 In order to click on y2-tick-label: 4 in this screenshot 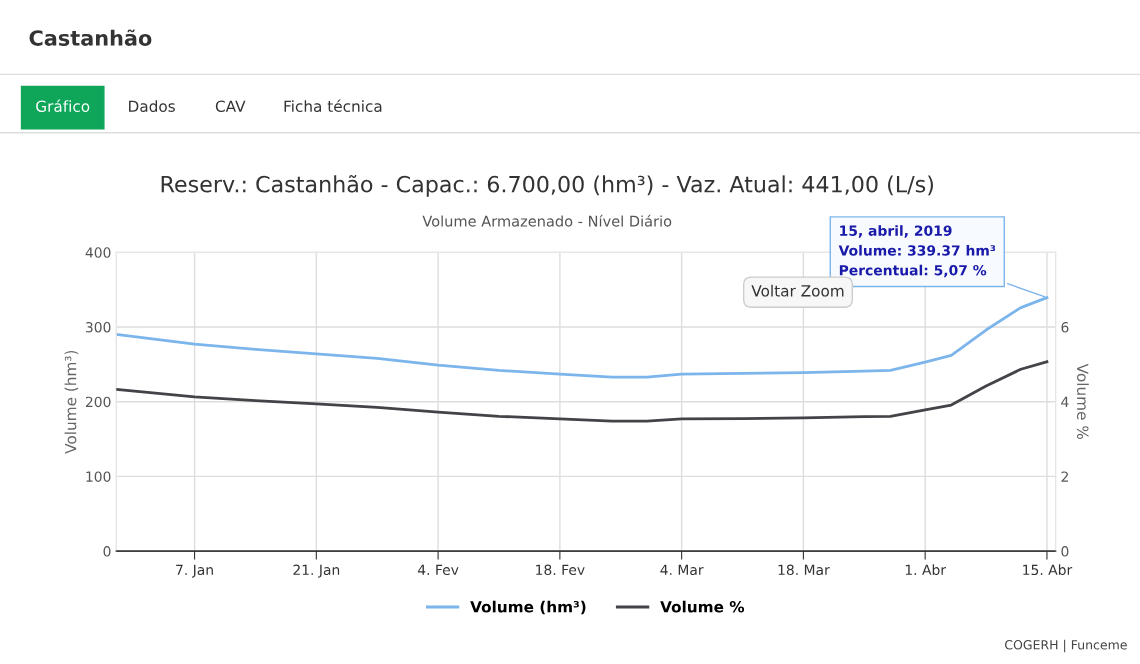, I will do `click(1065, 401)`.